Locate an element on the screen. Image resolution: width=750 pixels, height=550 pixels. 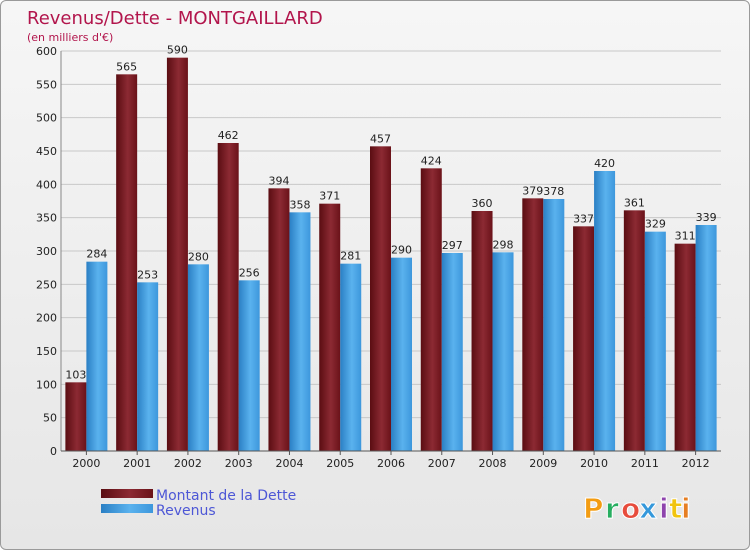
legend-swatch-debt is located at coordinates (127, 493).